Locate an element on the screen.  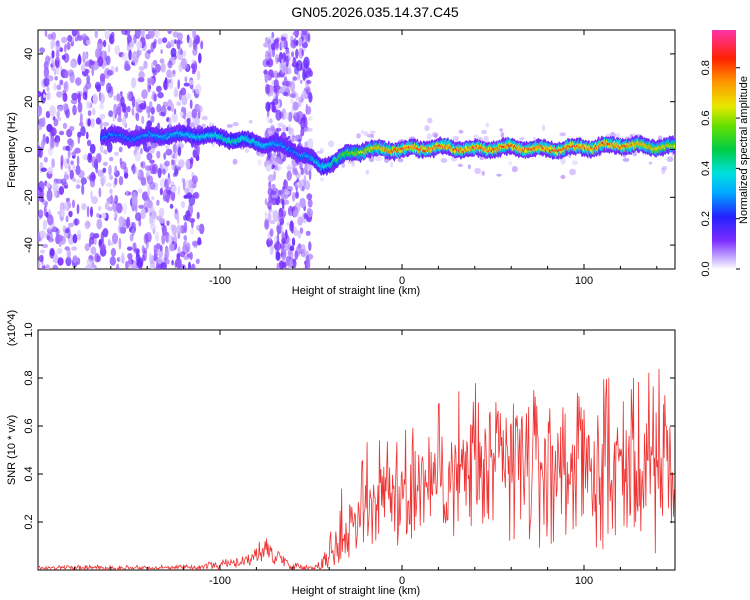
spectrogram-x-tick-label: 100 is located at coordinates (584, 281).